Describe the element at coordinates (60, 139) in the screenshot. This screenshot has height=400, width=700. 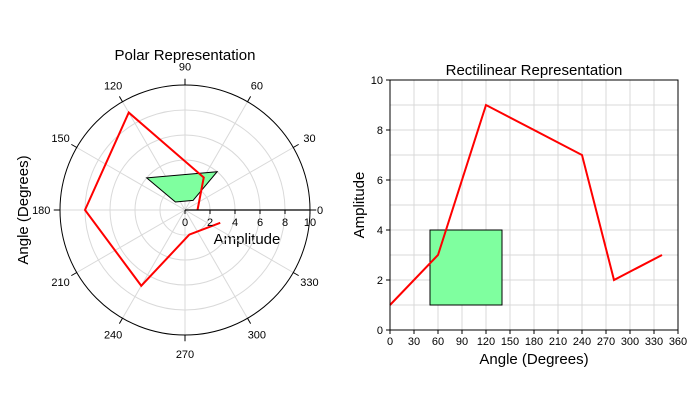
I see `polar-angle-tick-label: 150` at that location.